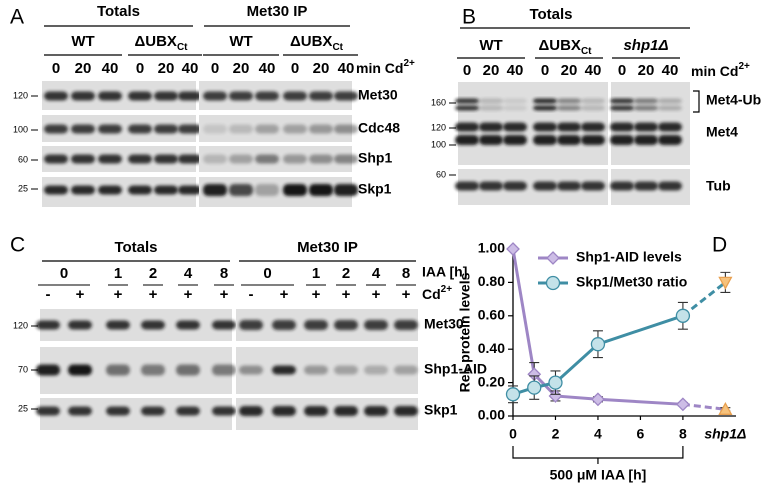 The image size is (762, 491). I want to click on iaa-label: 4, so click(188, 273).